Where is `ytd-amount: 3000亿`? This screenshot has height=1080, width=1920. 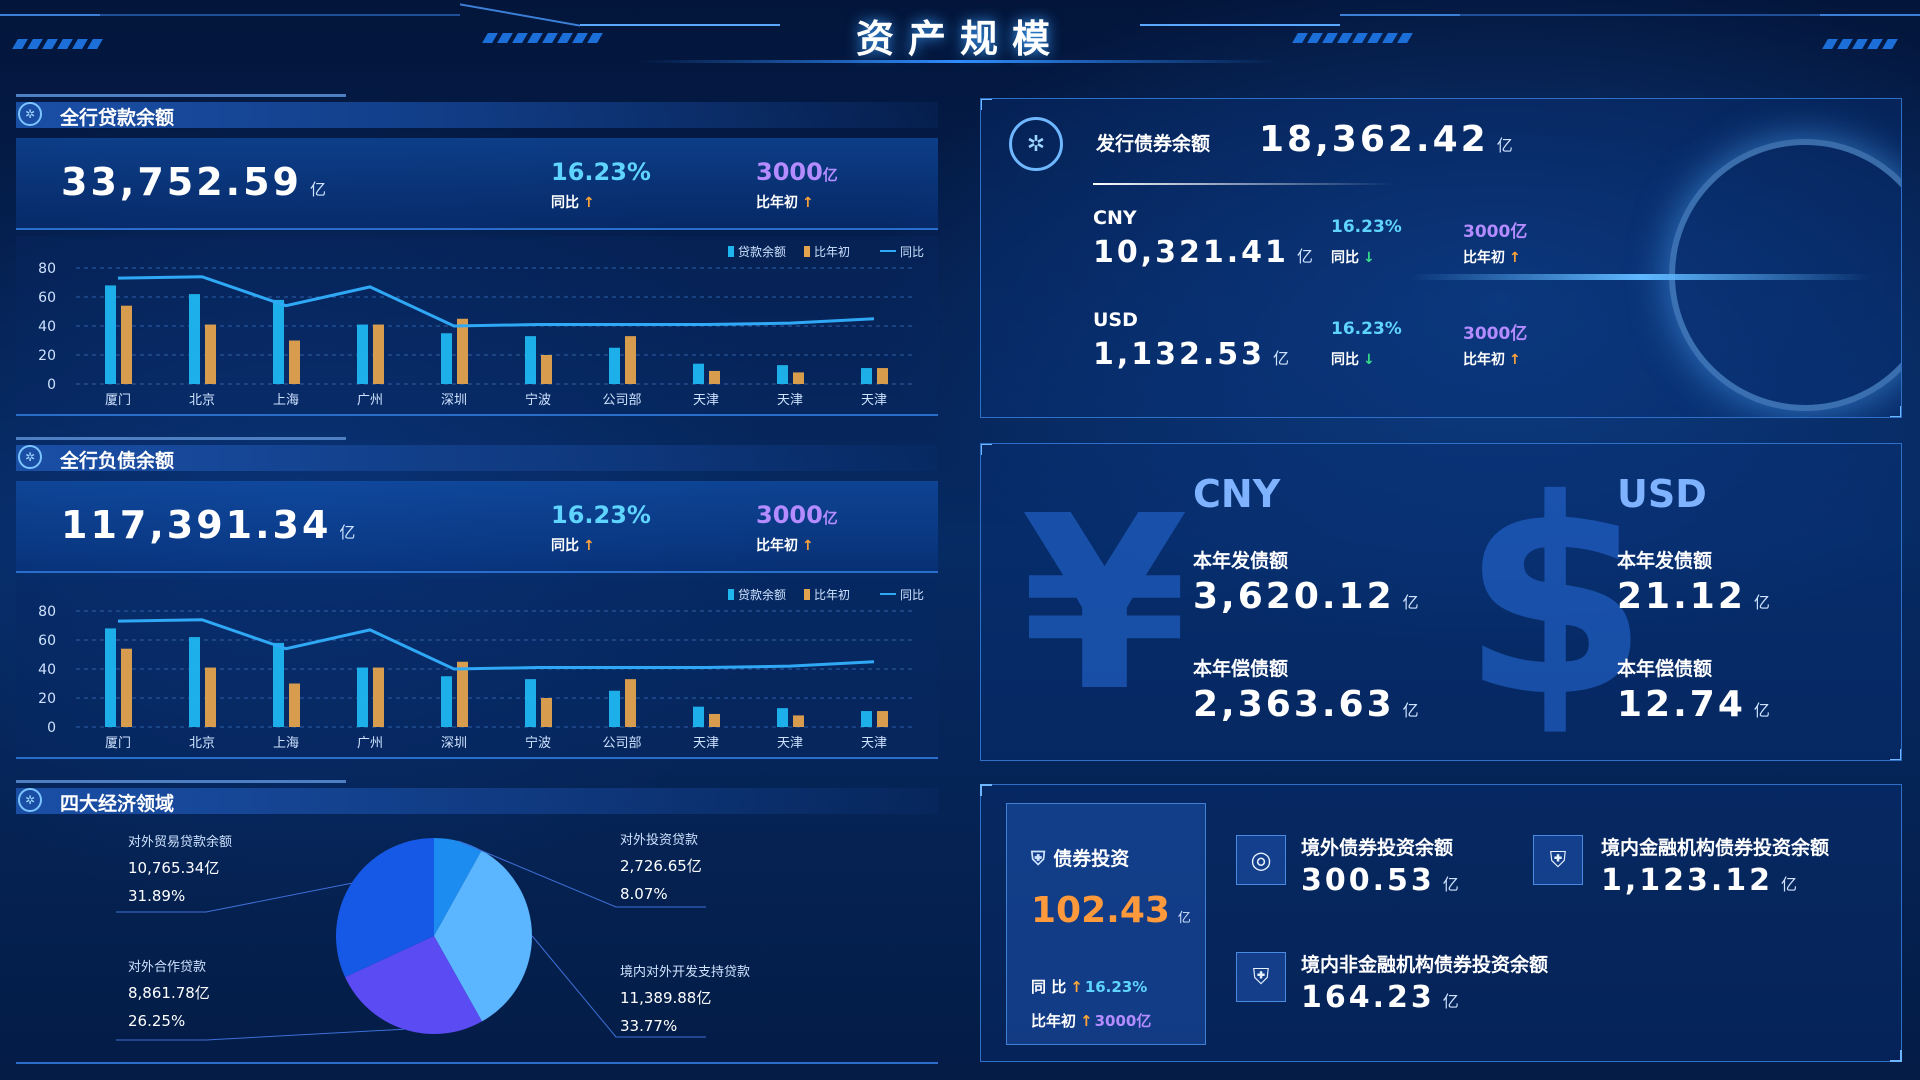 ytd-amount: 3000亿 is located at coordinates (1123, 1021).